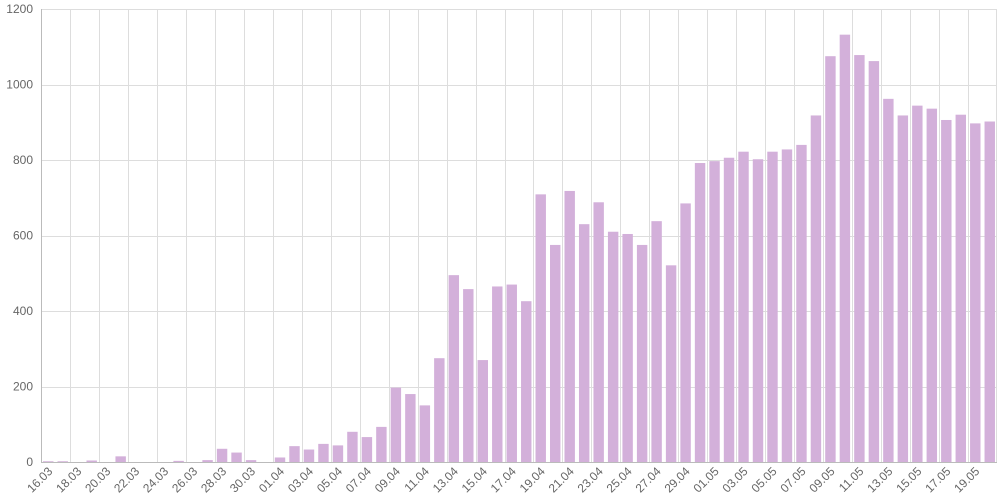 Image resolution: width=1000 pixels, height=500 pixels. I want to click on x-tick-label: 20.03, so click(97, 479).